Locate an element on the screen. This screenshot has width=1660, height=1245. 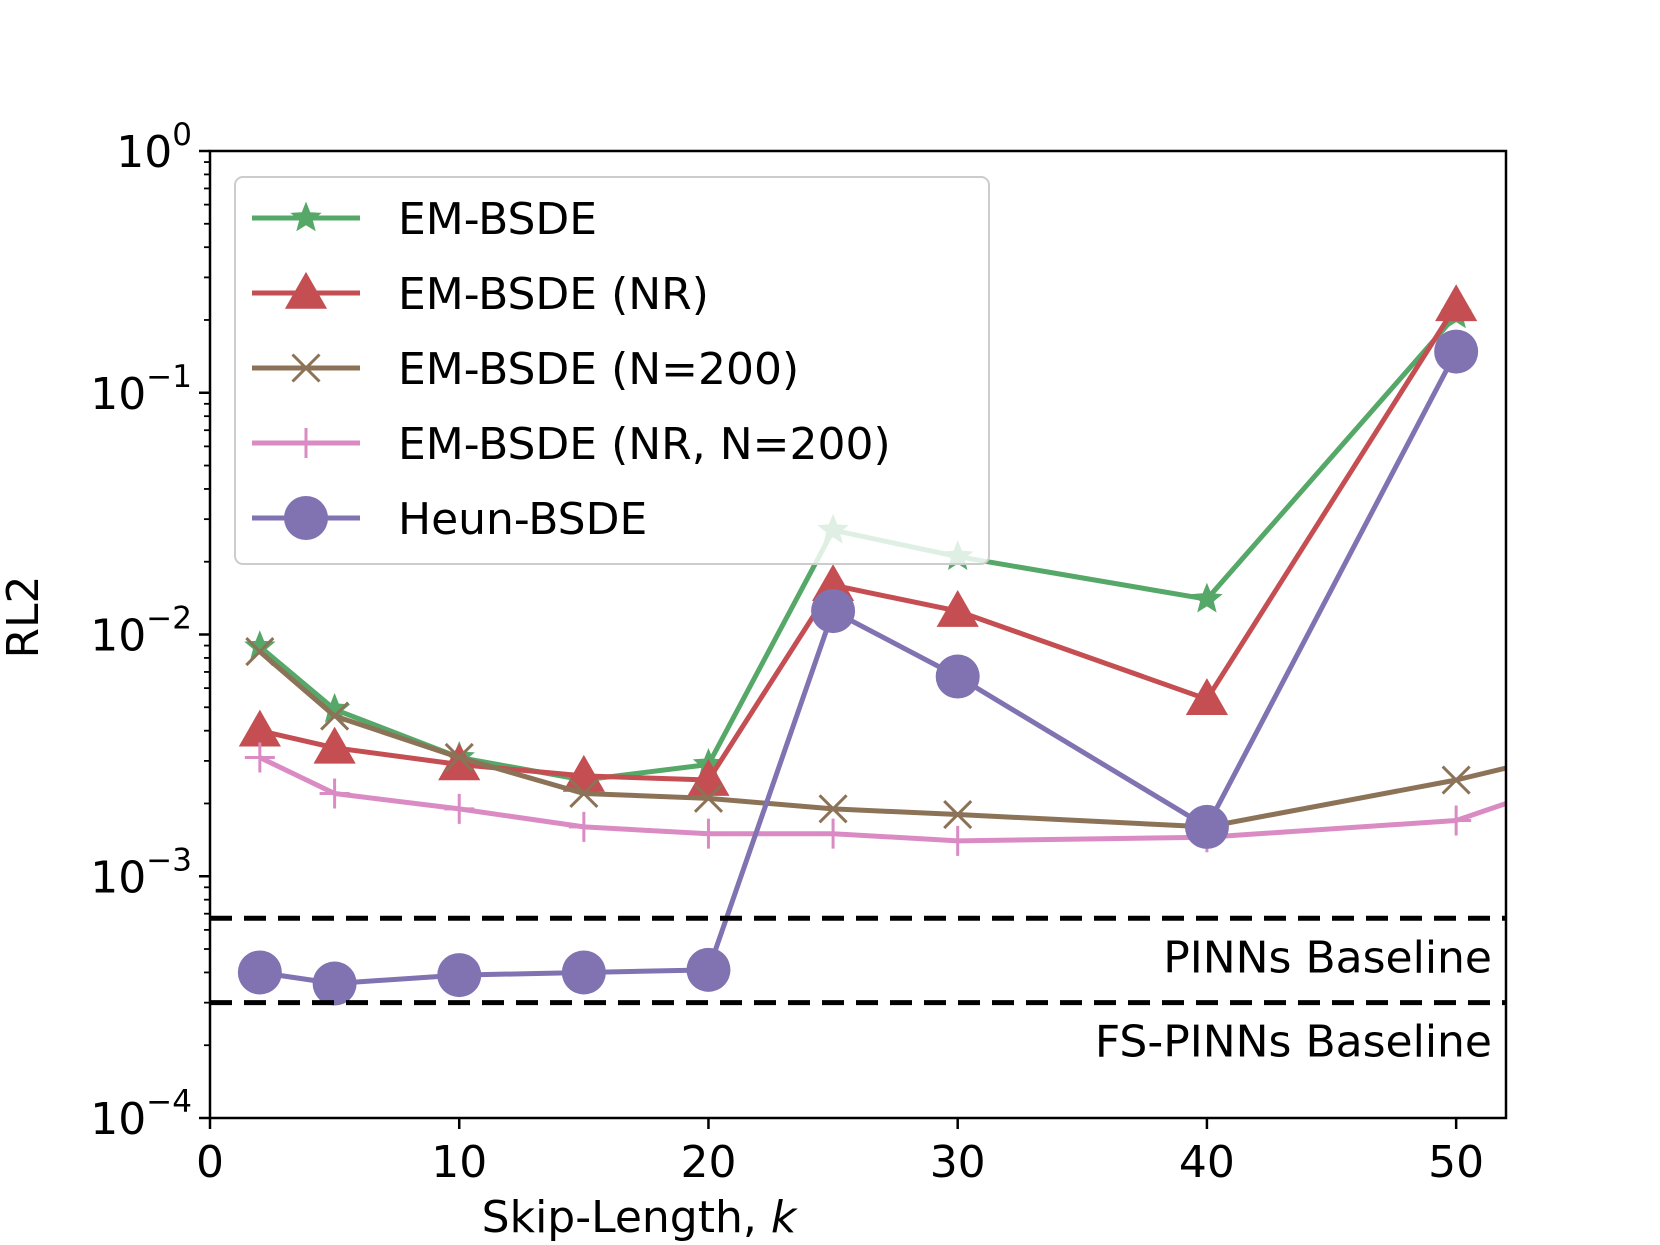
y-tick-label: 10⁻¹ is located at coordinates (141, 389).